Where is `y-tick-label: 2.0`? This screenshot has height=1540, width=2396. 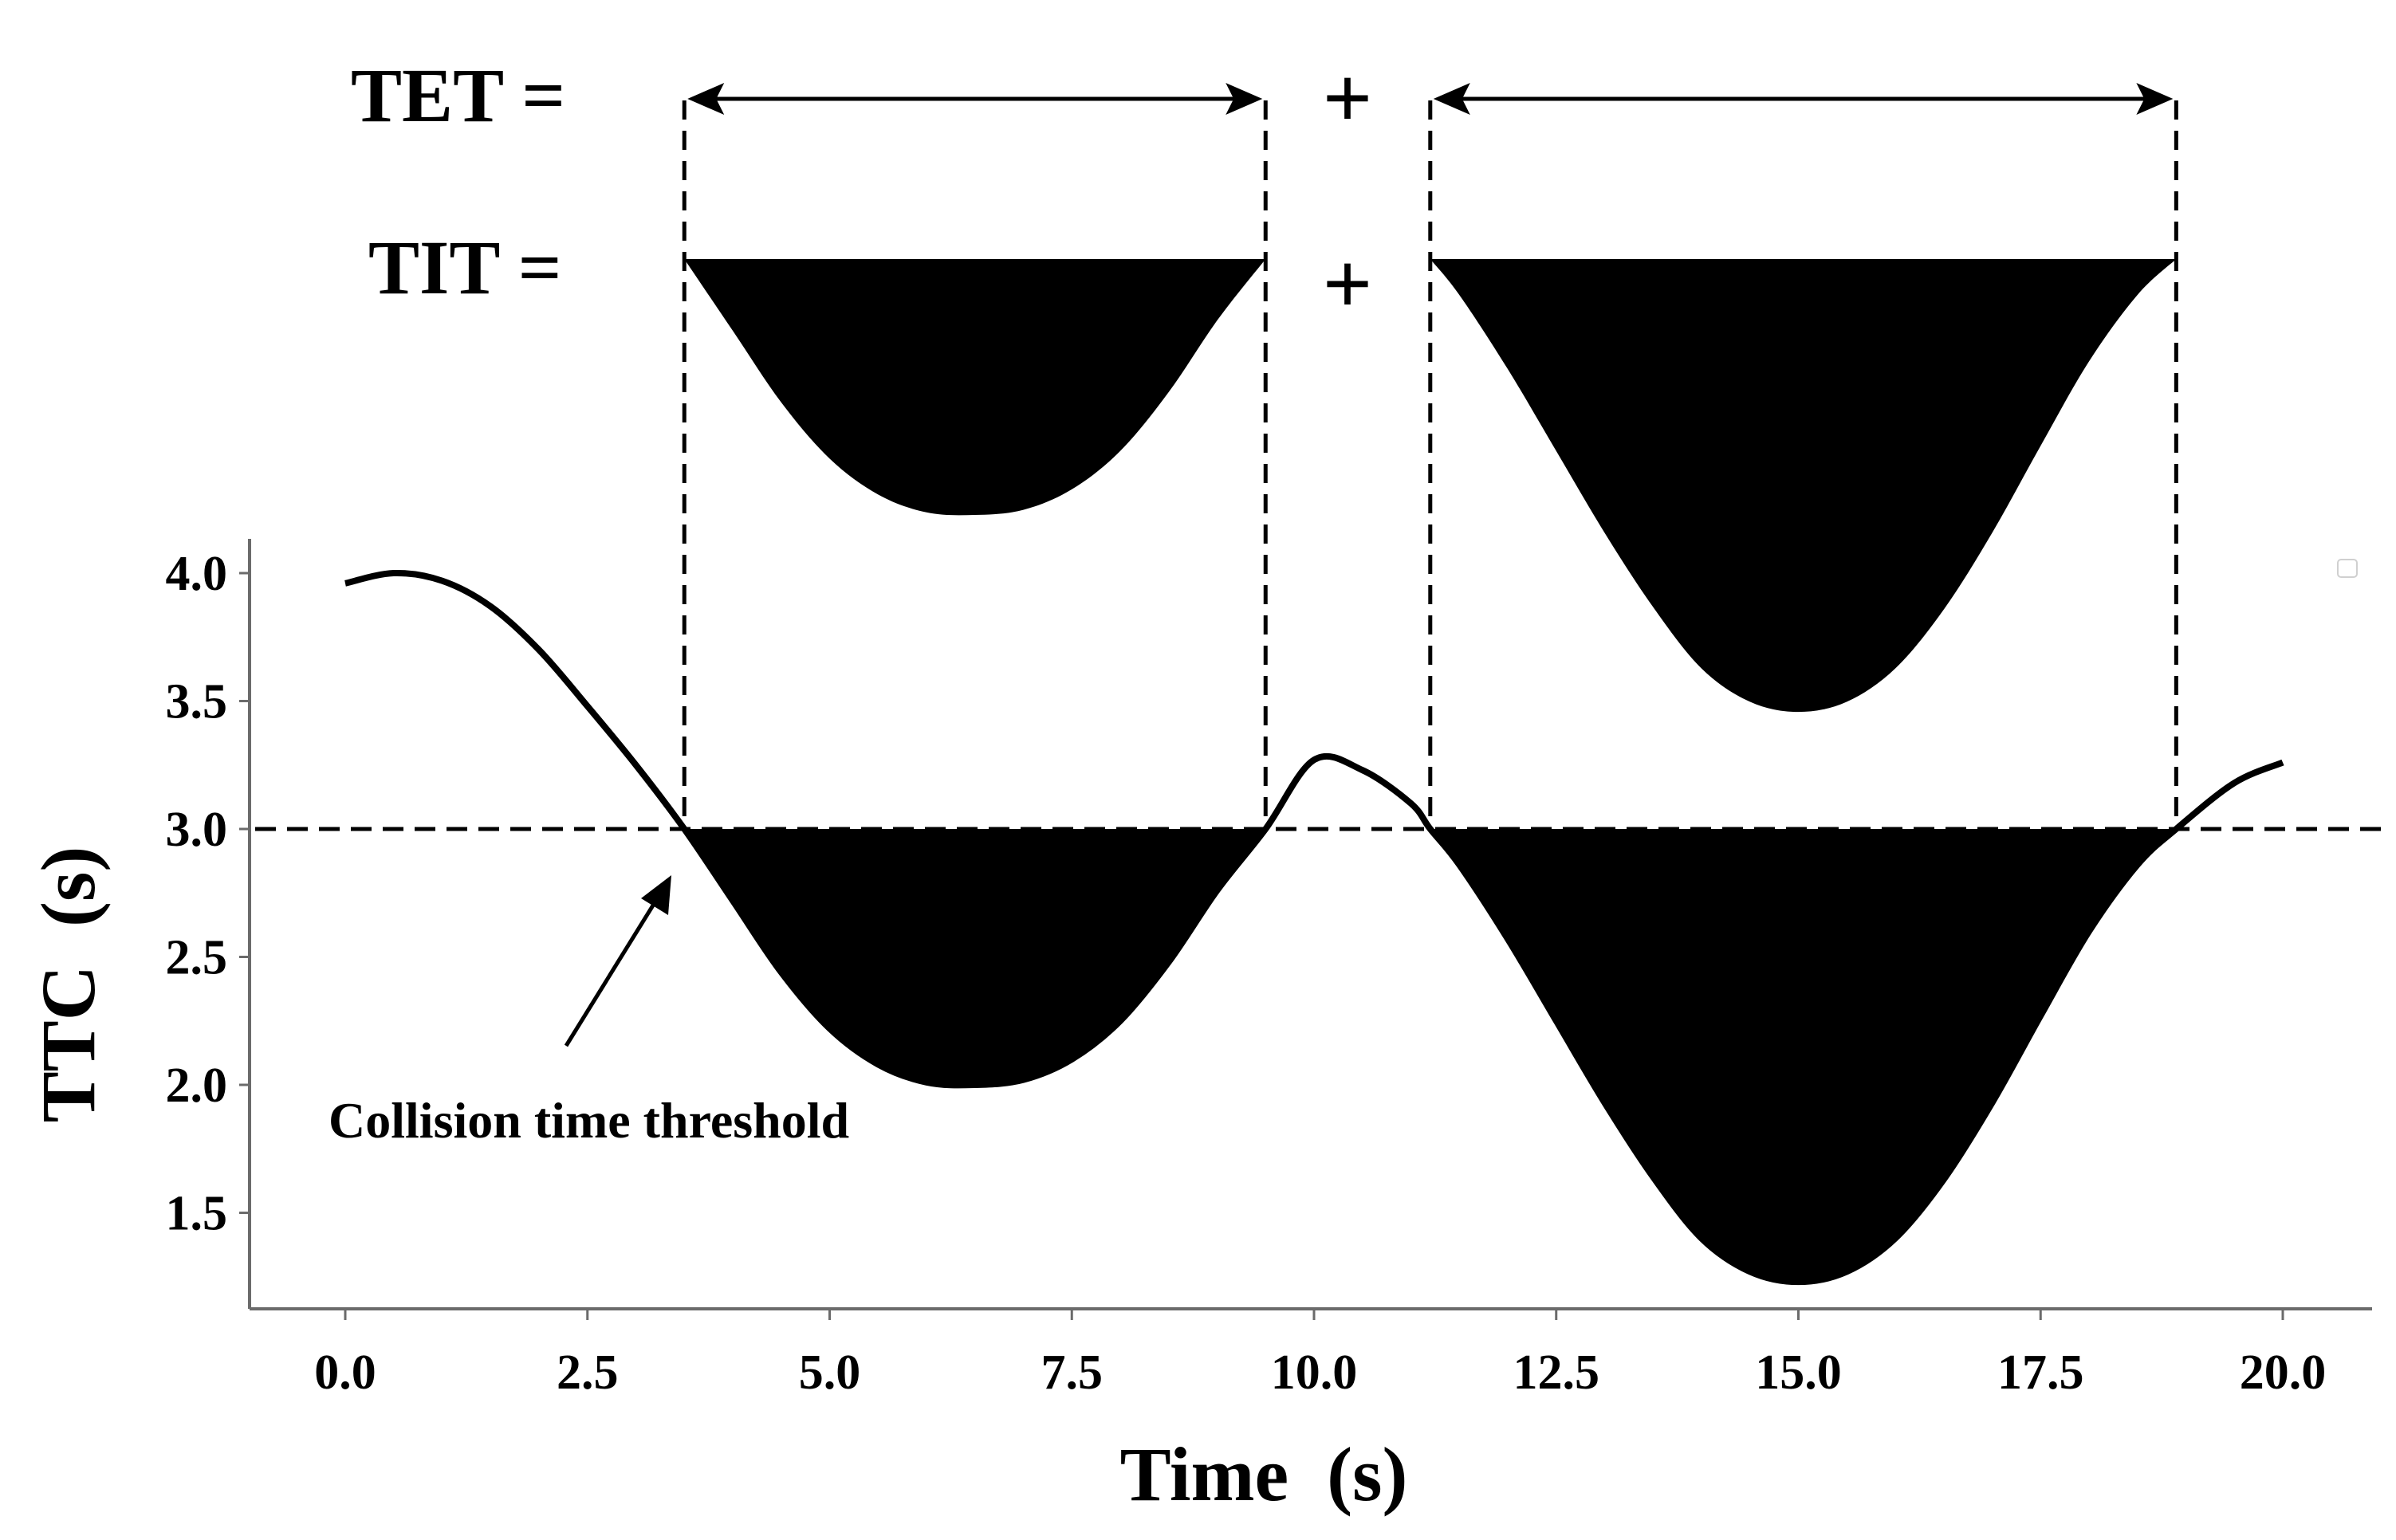
y-tick-label: 2.0 is located at coordinates (197, 1086).